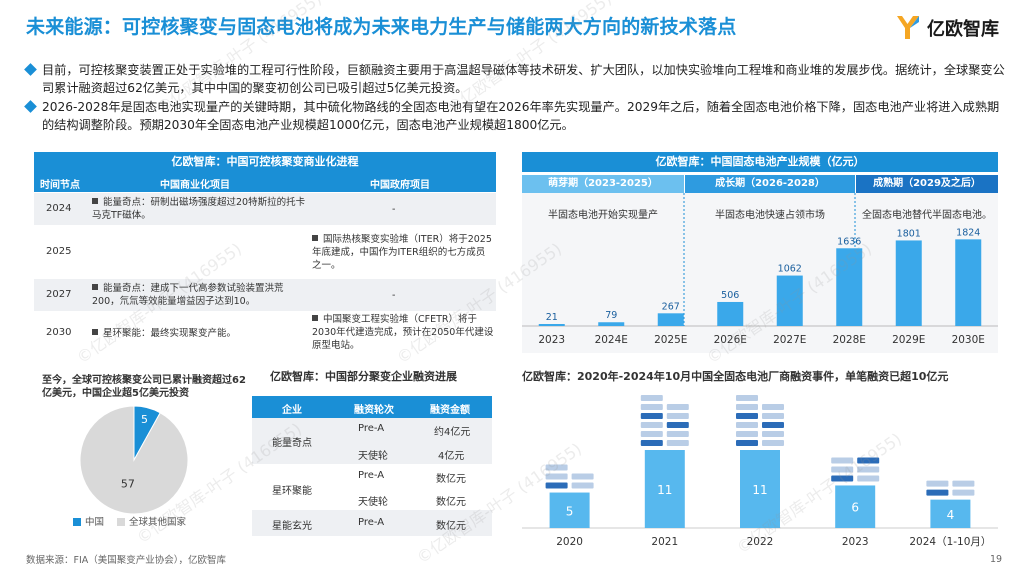 This screenshot has height=576, width=1024. What do you see at coordinates (927, 215) in the screenshot?
I see `phase-desc: 全固态电池替代半固态电池。` at bounding box center [927, 215].